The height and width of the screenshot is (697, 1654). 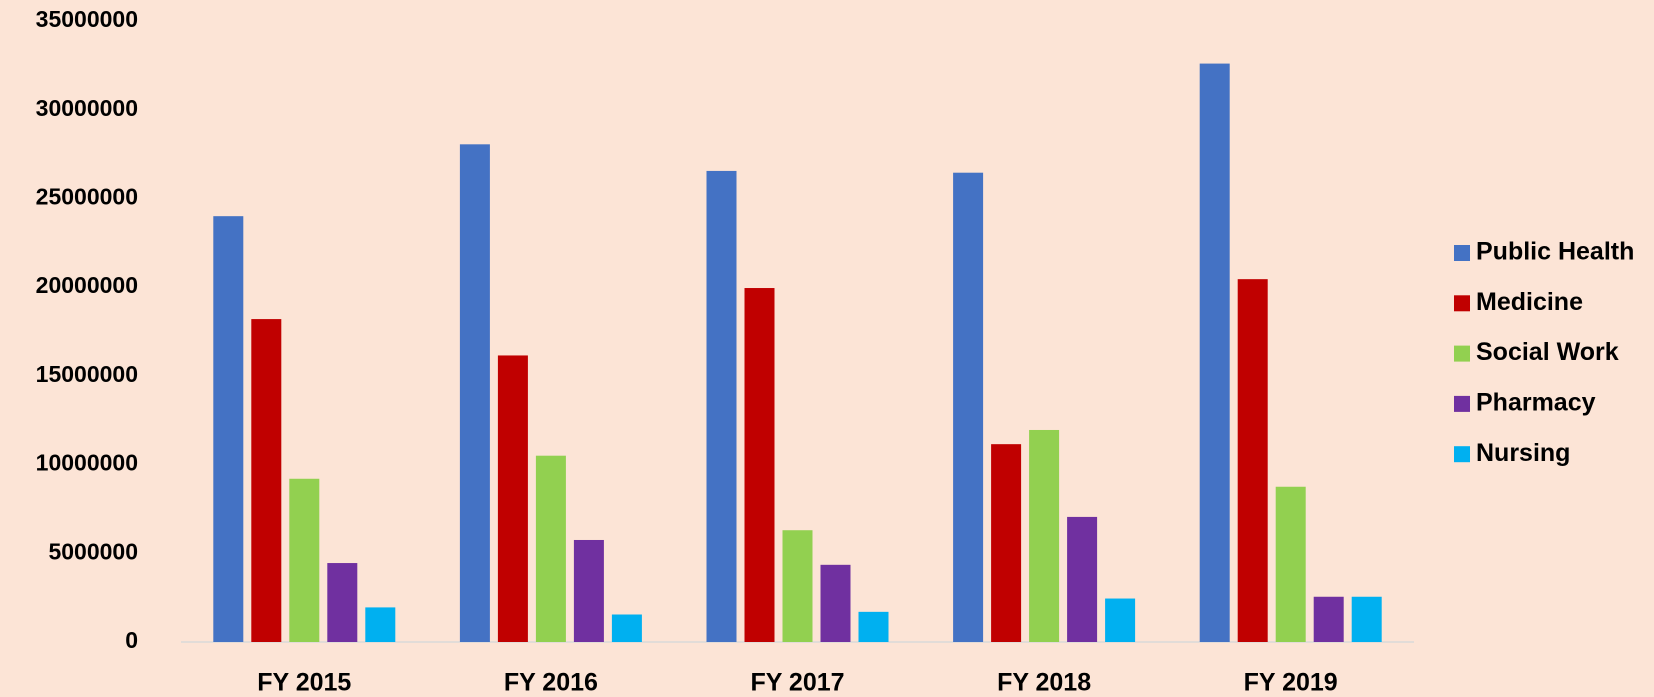 I want to click on y-tick-label: 35000000, so click(x=87, y=19).